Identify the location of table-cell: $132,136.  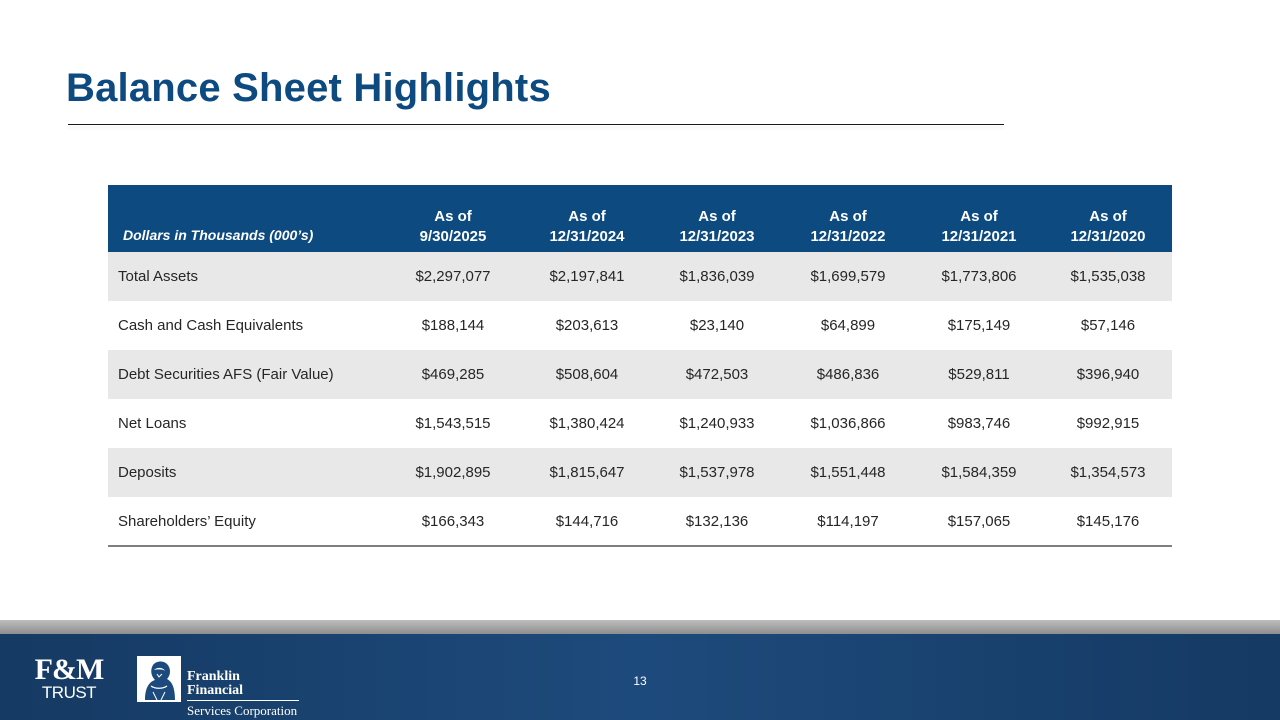
(717, 521).